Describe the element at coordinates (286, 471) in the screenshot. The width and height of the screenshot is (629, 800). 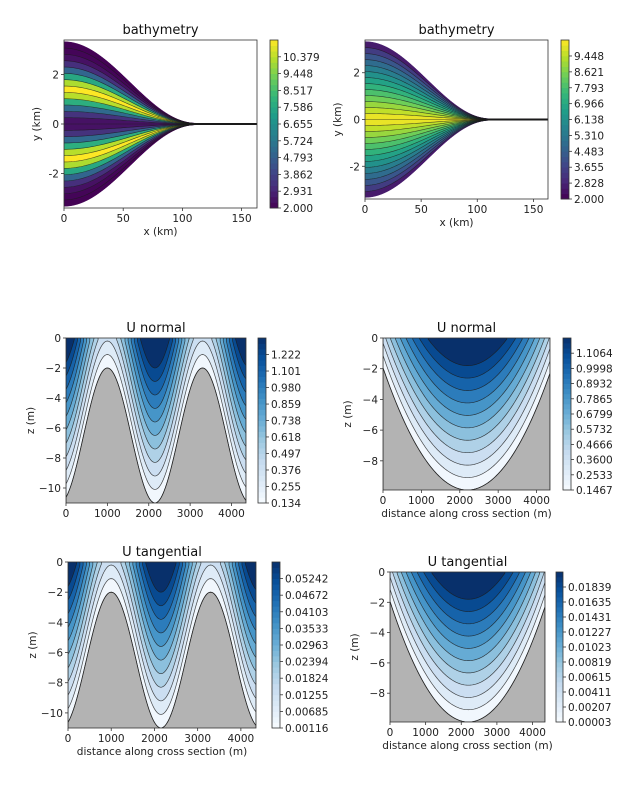
I see `colorbar-tick-label: 0.376` at that location.